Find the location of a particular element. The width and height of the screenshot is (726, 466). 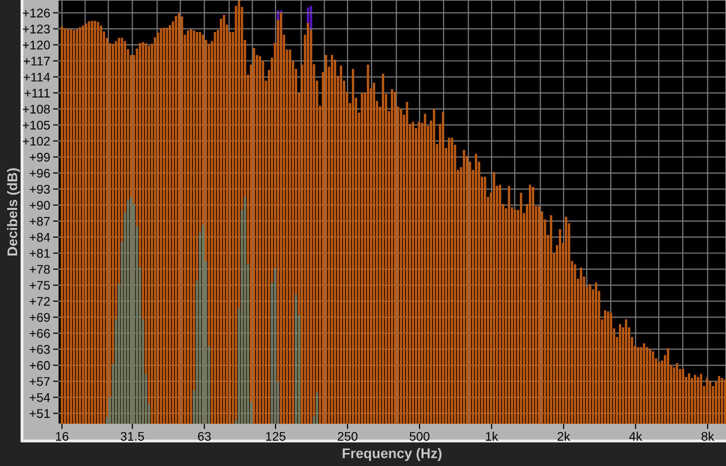

y-tick-label: +108 is located at coordinates (36, 109).